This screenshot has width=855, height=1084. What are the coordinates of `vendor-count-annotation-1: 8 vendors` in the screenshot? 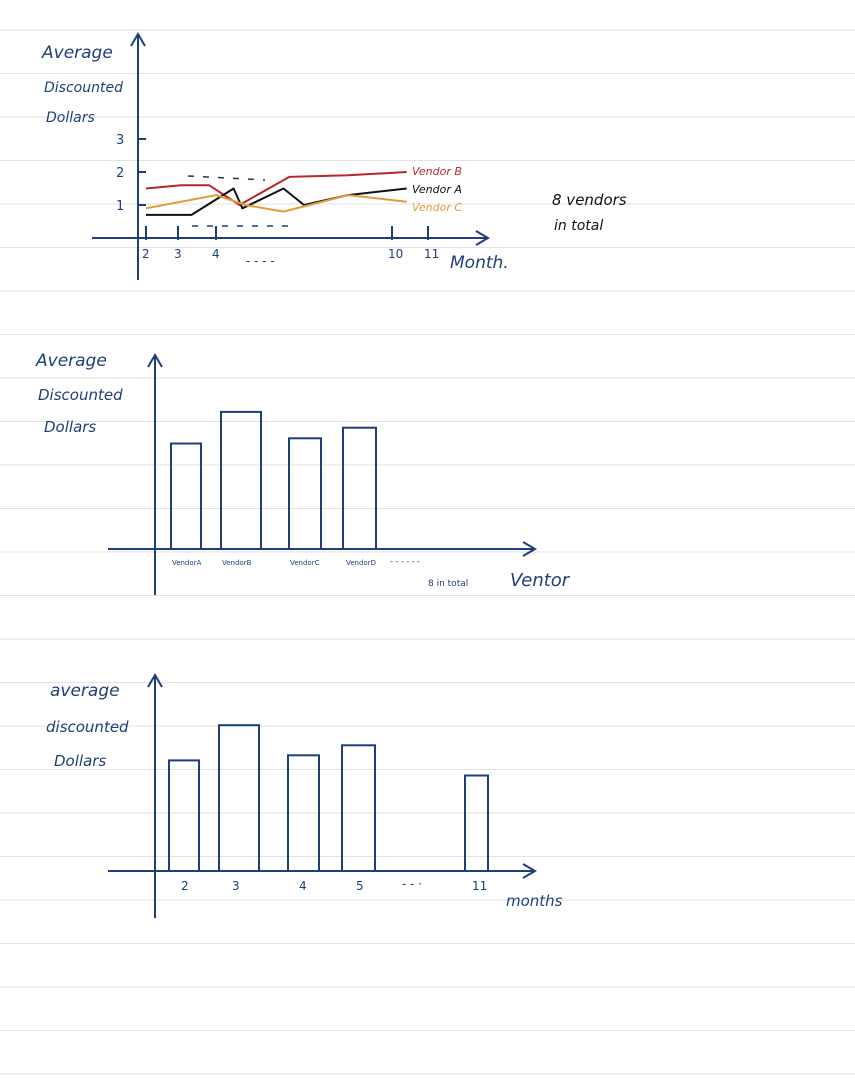 It's located at (589, 200).